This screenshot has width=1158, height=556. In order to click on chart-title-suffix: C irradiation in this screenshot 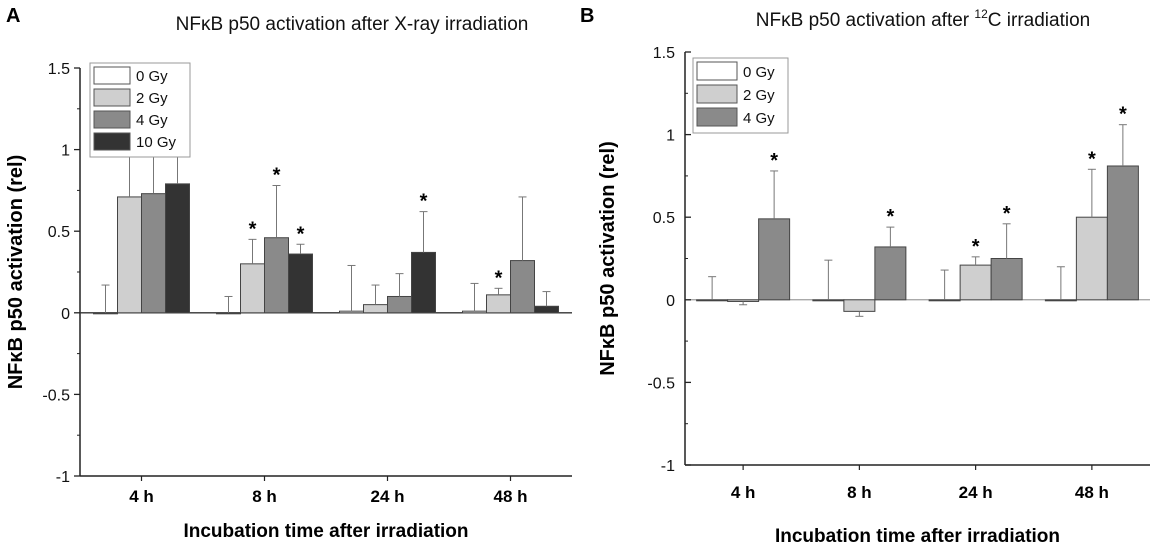, I will do `click(1039, 20)`.